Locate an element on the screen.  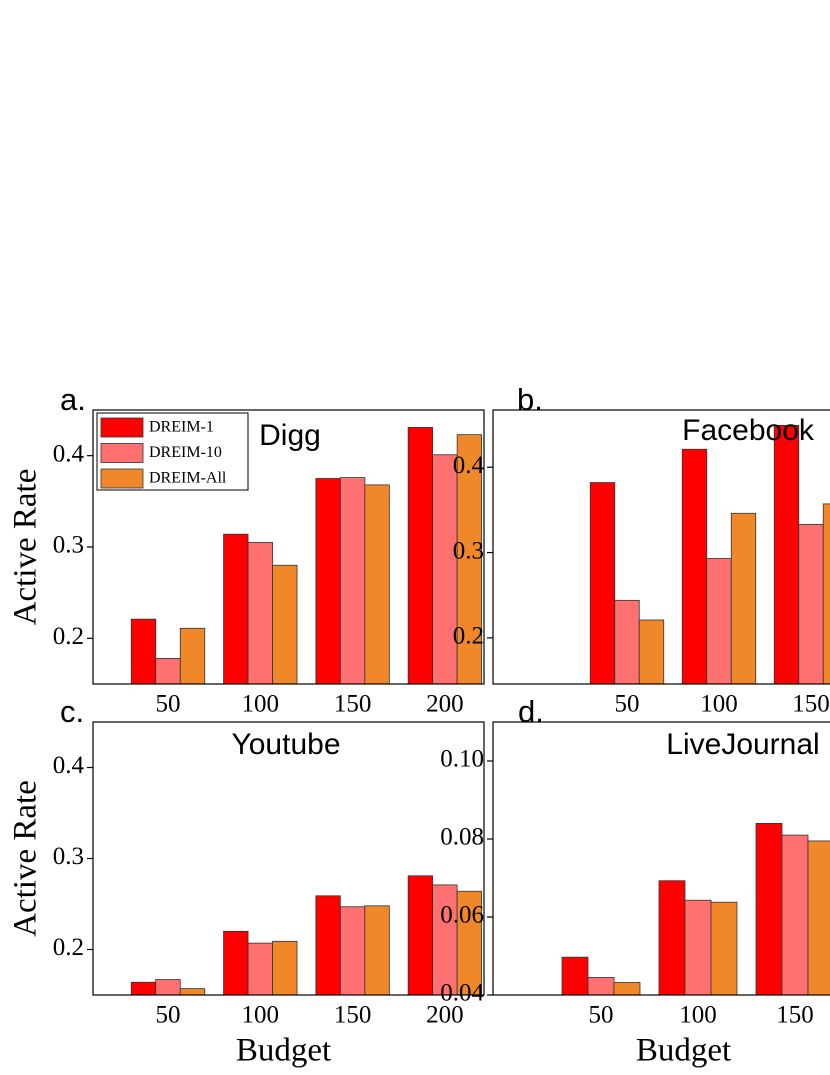
panel-title: Youtube is located at coordinates (285, 744).